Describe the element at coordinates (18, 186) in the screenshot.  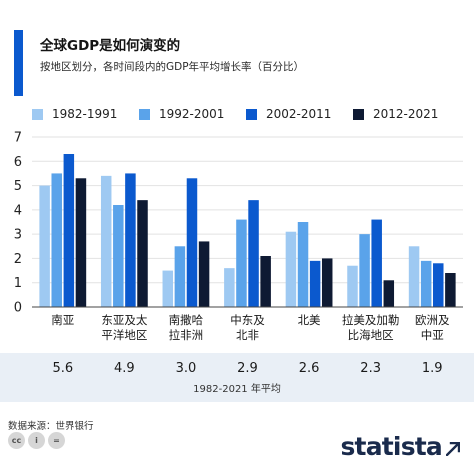
I see `y-tick-label: 5` at that location.